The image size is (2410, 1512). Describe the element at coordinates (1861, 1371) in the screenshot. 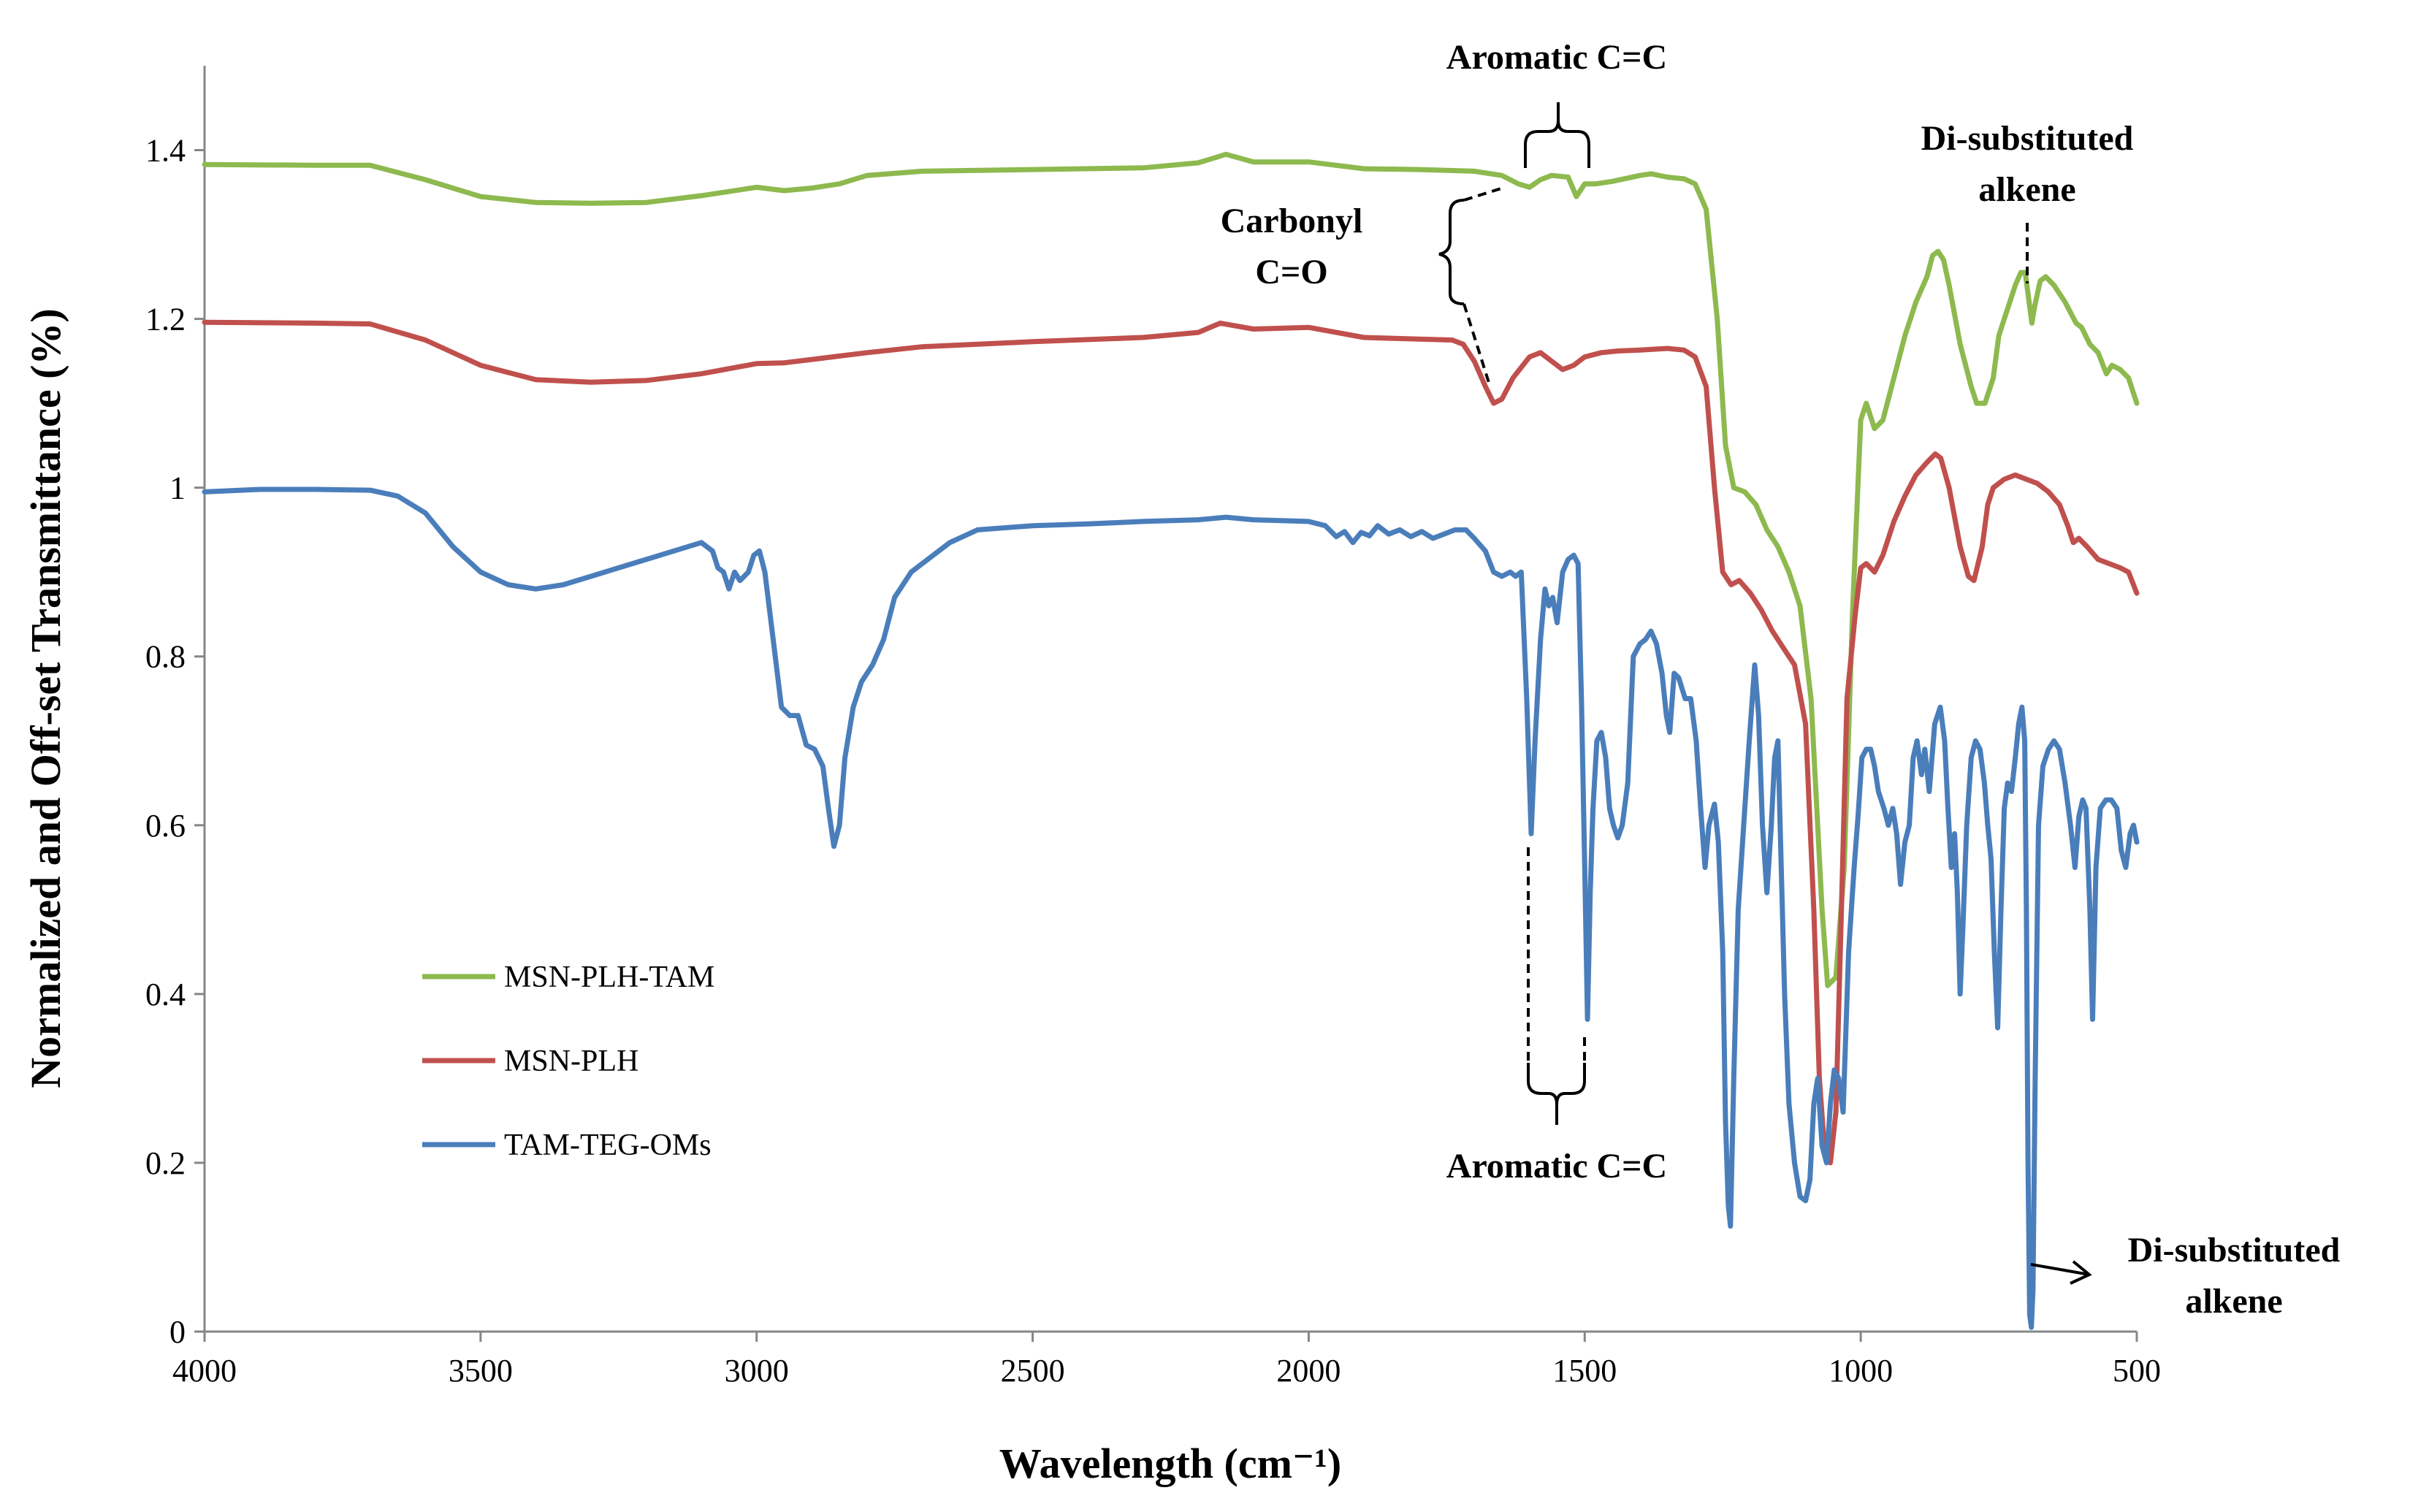

I see `x-tick-label: 1000` at that location.